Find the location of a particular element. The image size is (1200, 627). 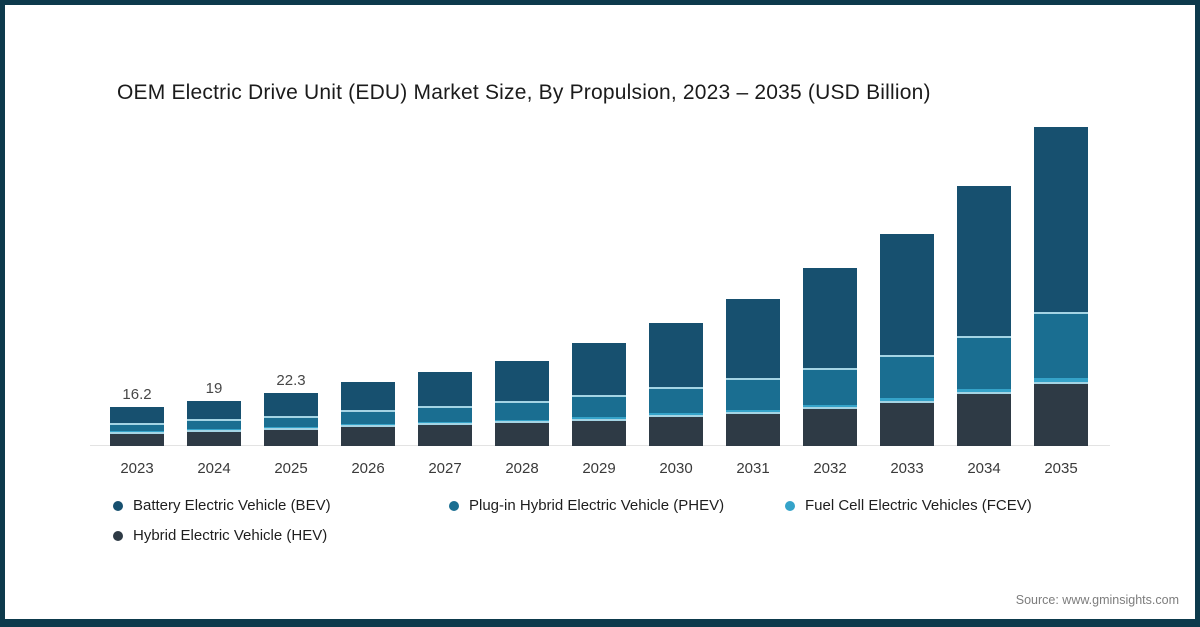

x-axis-label-2030: 2030 is located at coordinates (676, 468).